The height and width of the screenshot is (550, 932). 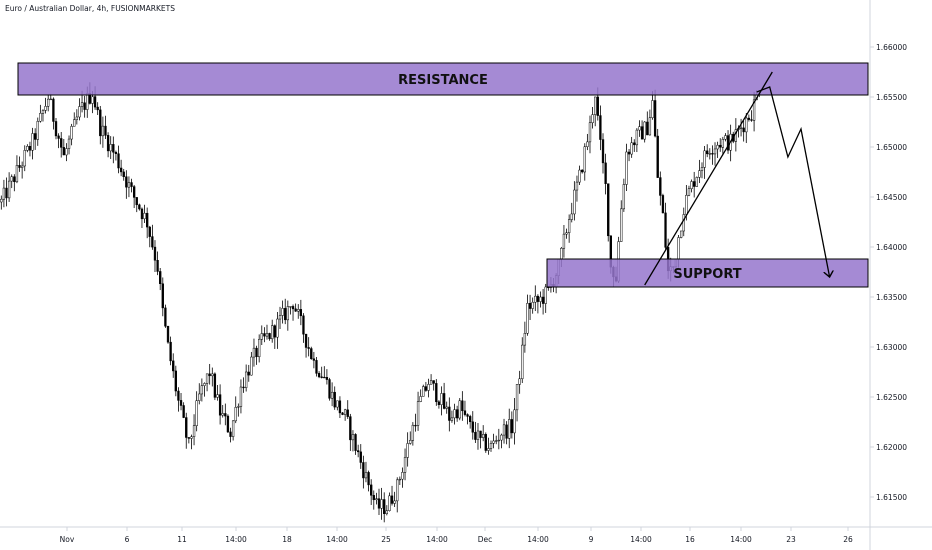 I want to click on x-tick-label: 11, so click(x=182, y=539).